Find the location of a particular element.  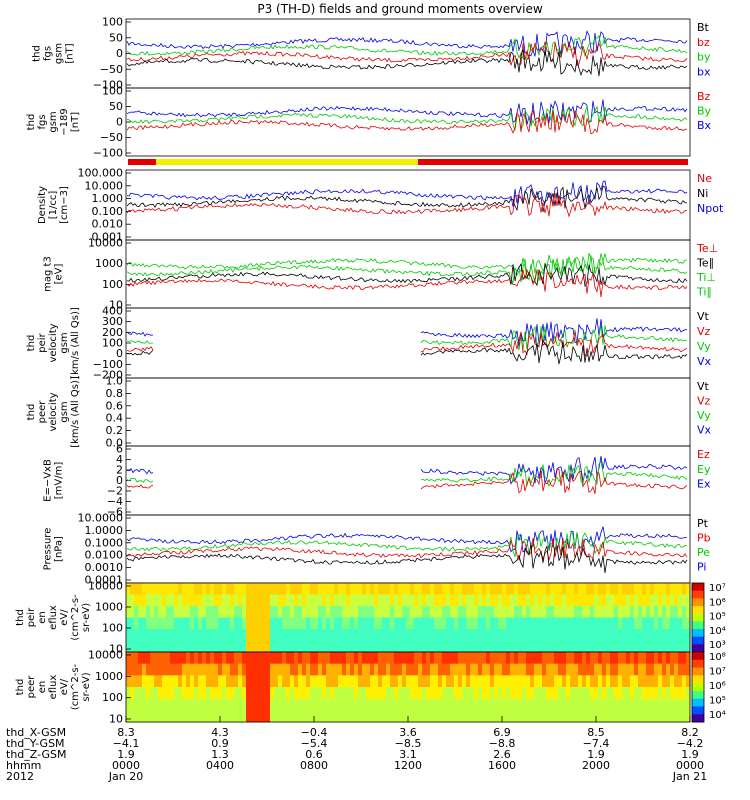

y-axis-label: mag t3 [eV] is located at coordinates (54, 274).